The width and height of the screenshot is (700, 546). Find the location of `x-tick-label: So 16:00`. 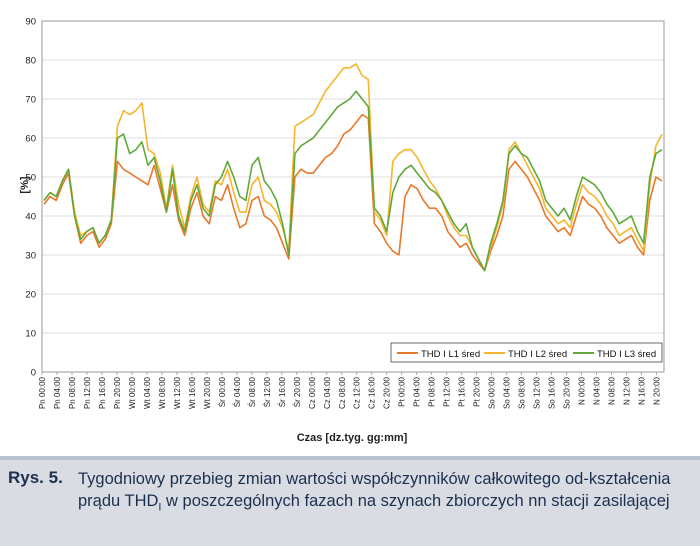

x-tick-label: So 16:00 is located at coordinates (552, 392).